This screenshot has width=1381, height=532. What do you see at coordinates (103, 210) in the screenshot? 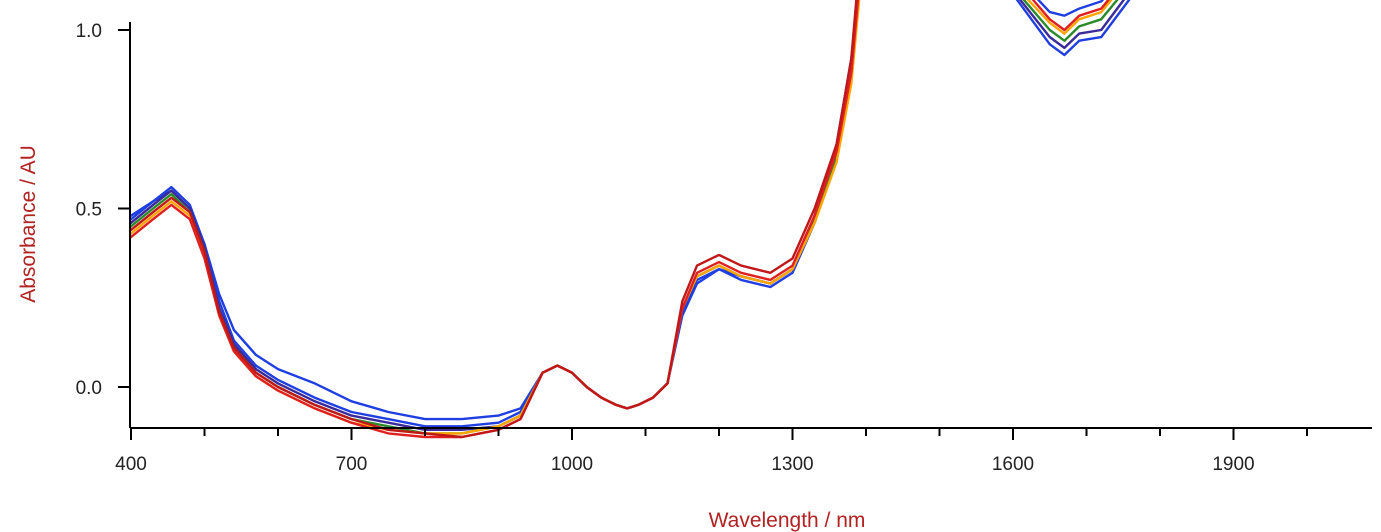
I see `y-axis-ticks: 0.00.51.01.52.0` at bounding box center [103, 210].